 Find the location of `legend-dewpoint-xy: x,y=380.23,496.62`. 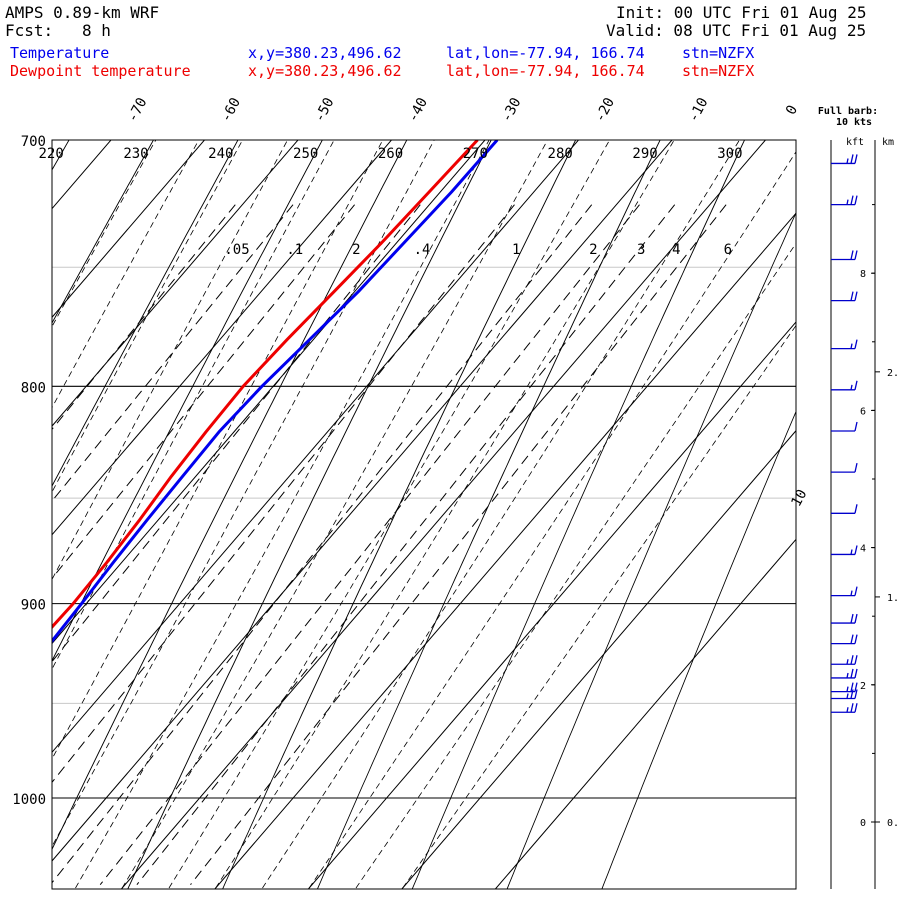

legend-dewpoint-xy: x,y=380.23,496.62 is located at coordinates (325, 71).